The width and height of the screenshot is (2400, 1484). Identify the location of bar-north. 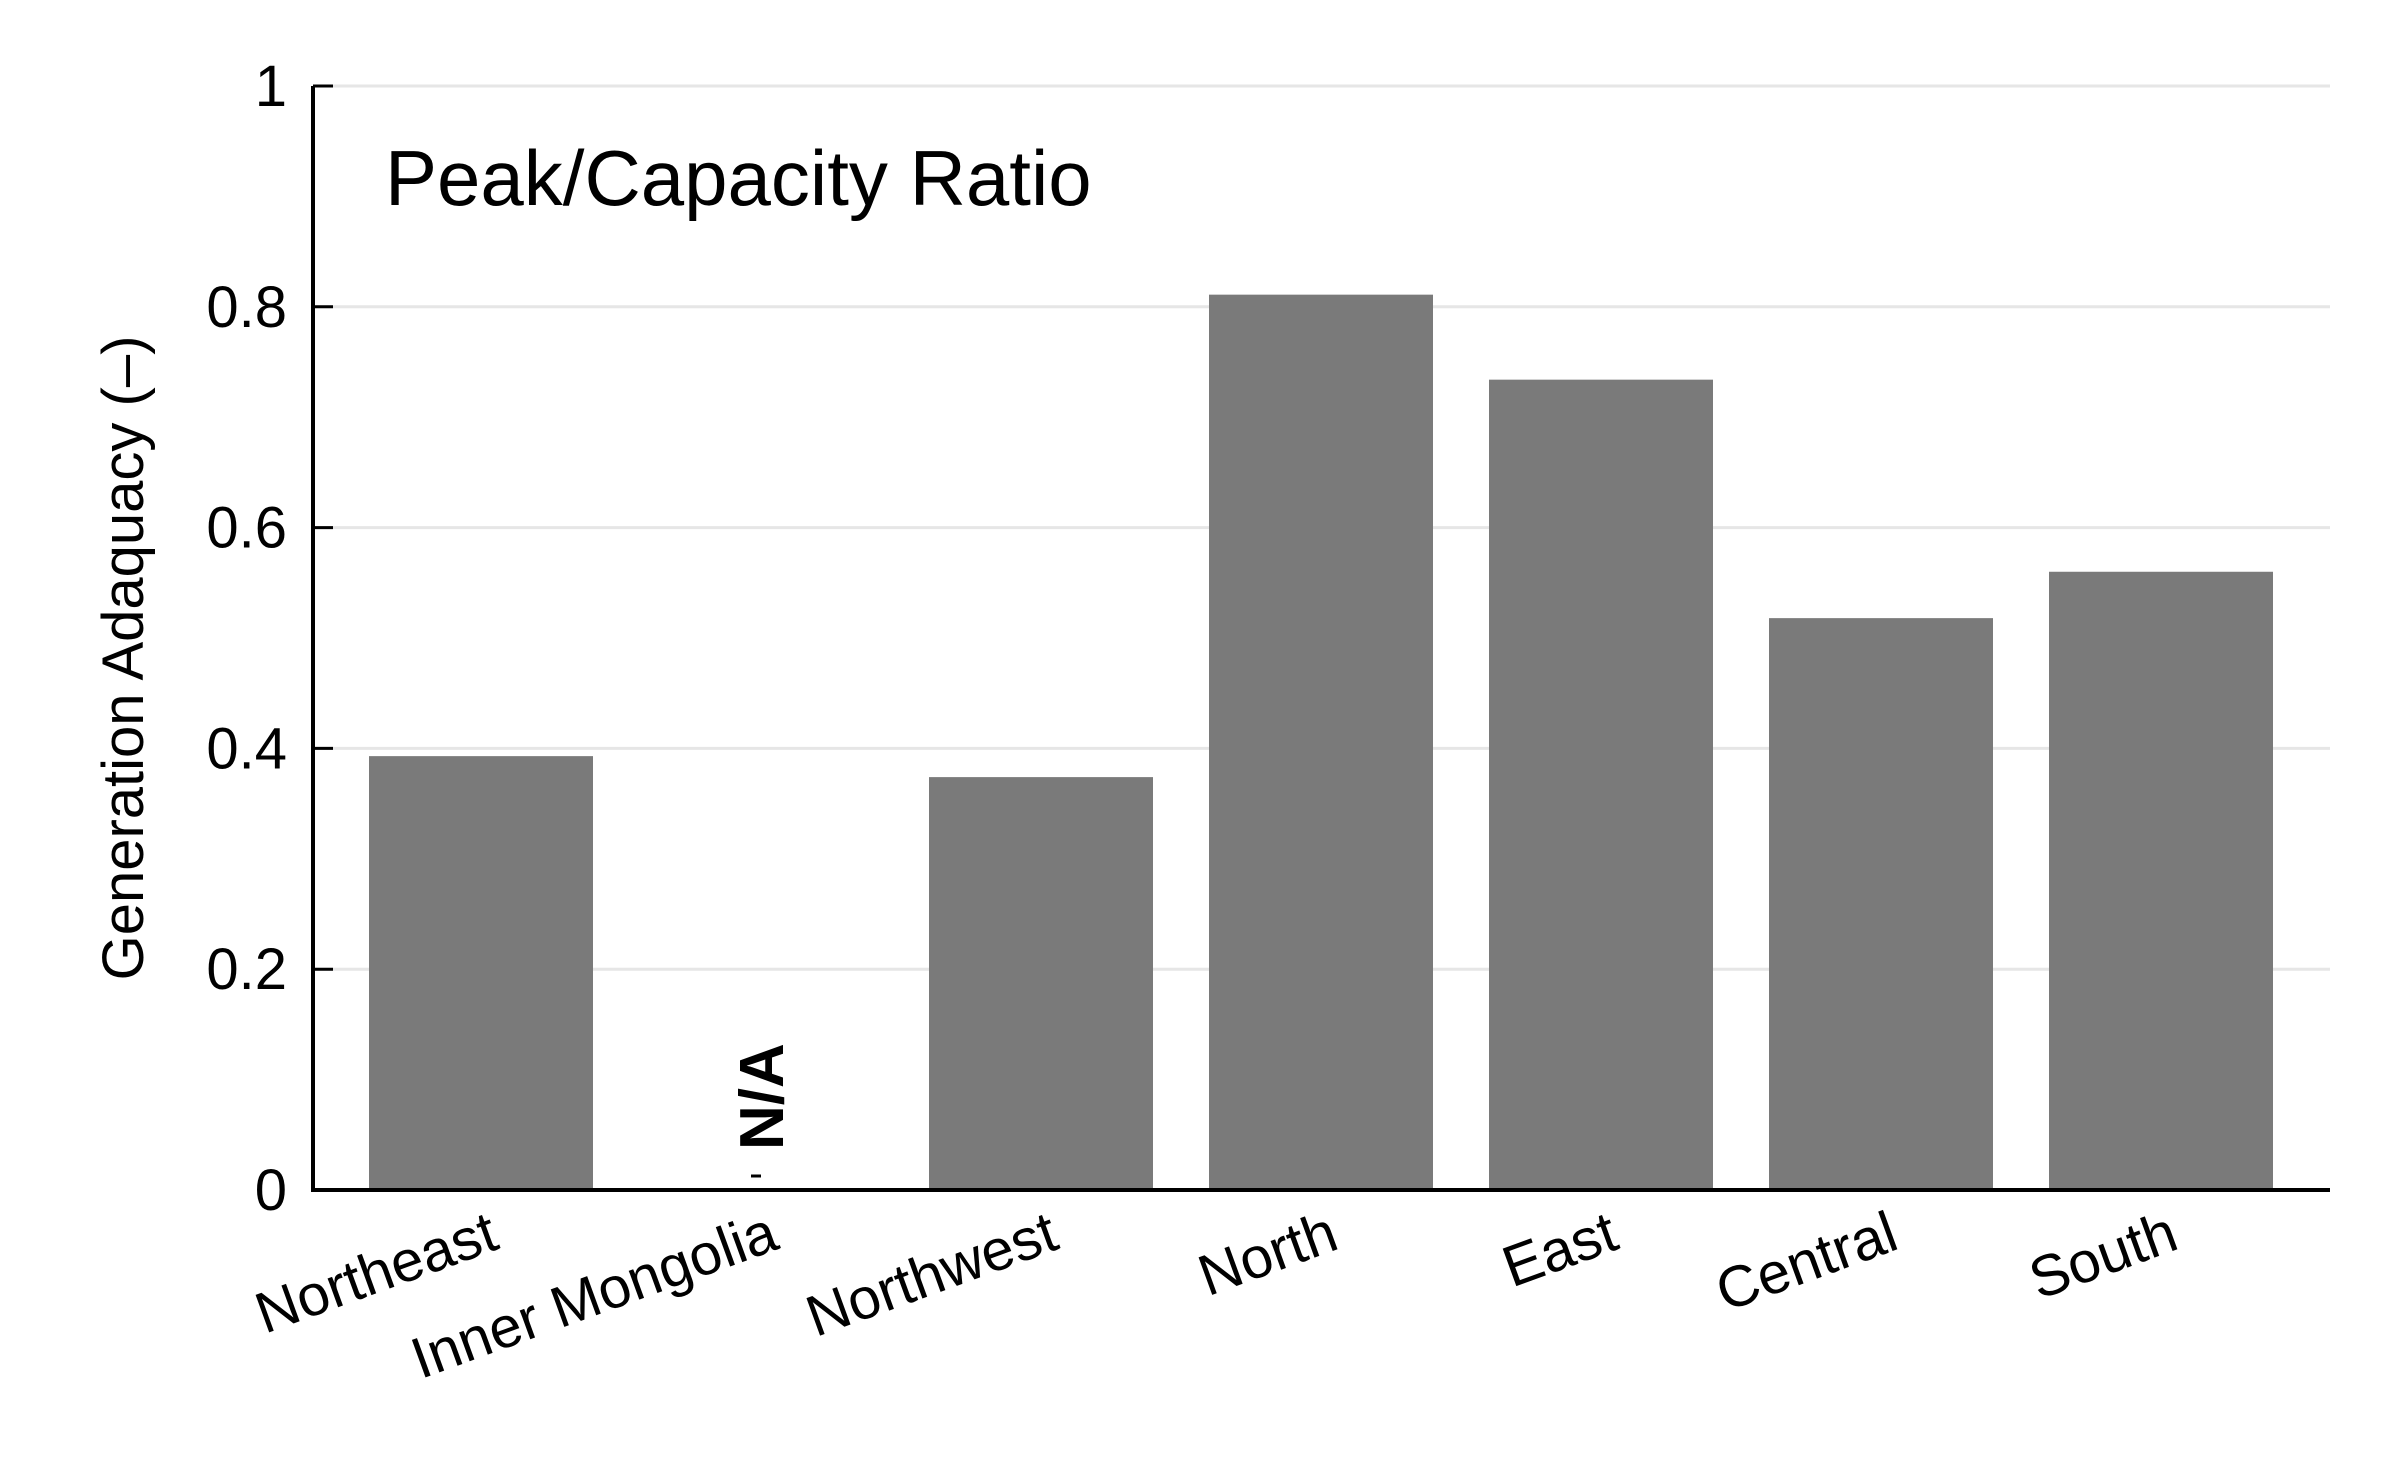
(1321, 742).